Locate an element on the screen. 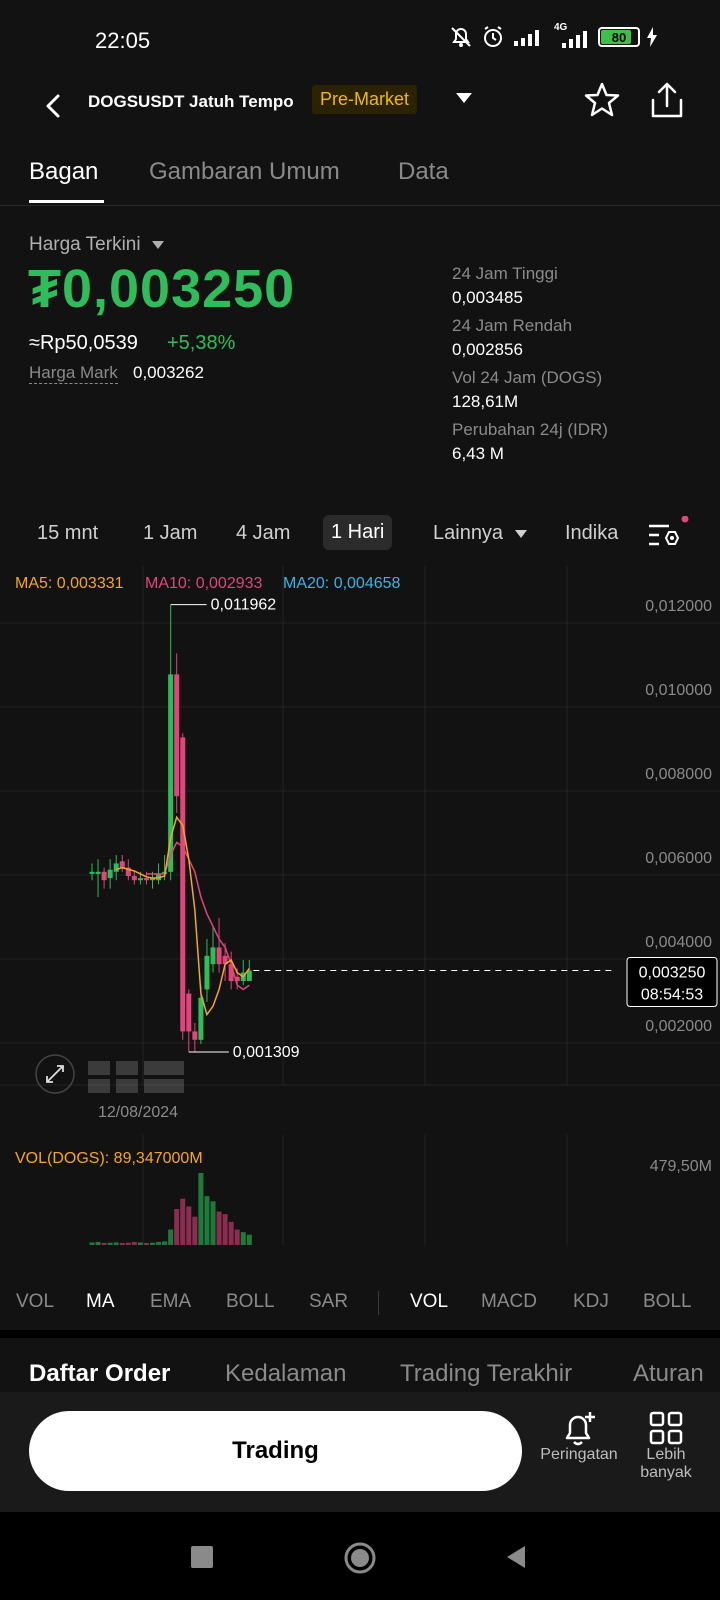 The width and height of the screenshot is (720, 1600). stat-low-label: 24 Jam Rendah is located at coordinates (512, 325).